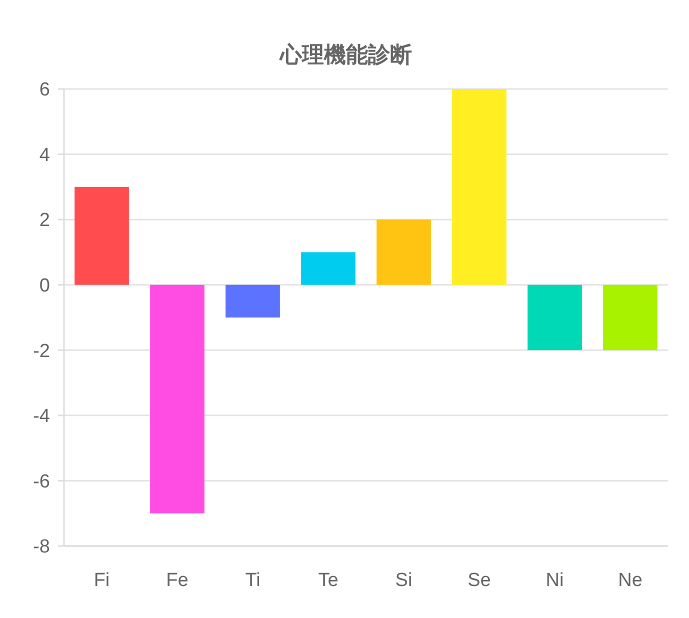 The image size is (689, 618). What do you see at coordinates (102, 580) in the screenshot?
I see `x-tick-label: Fi` at bounding box center [102, 580].